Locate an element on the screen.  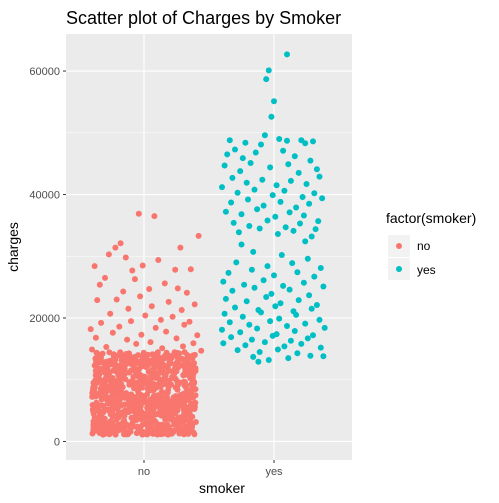
legend-marker-yes is located at coordinates (399, 269).